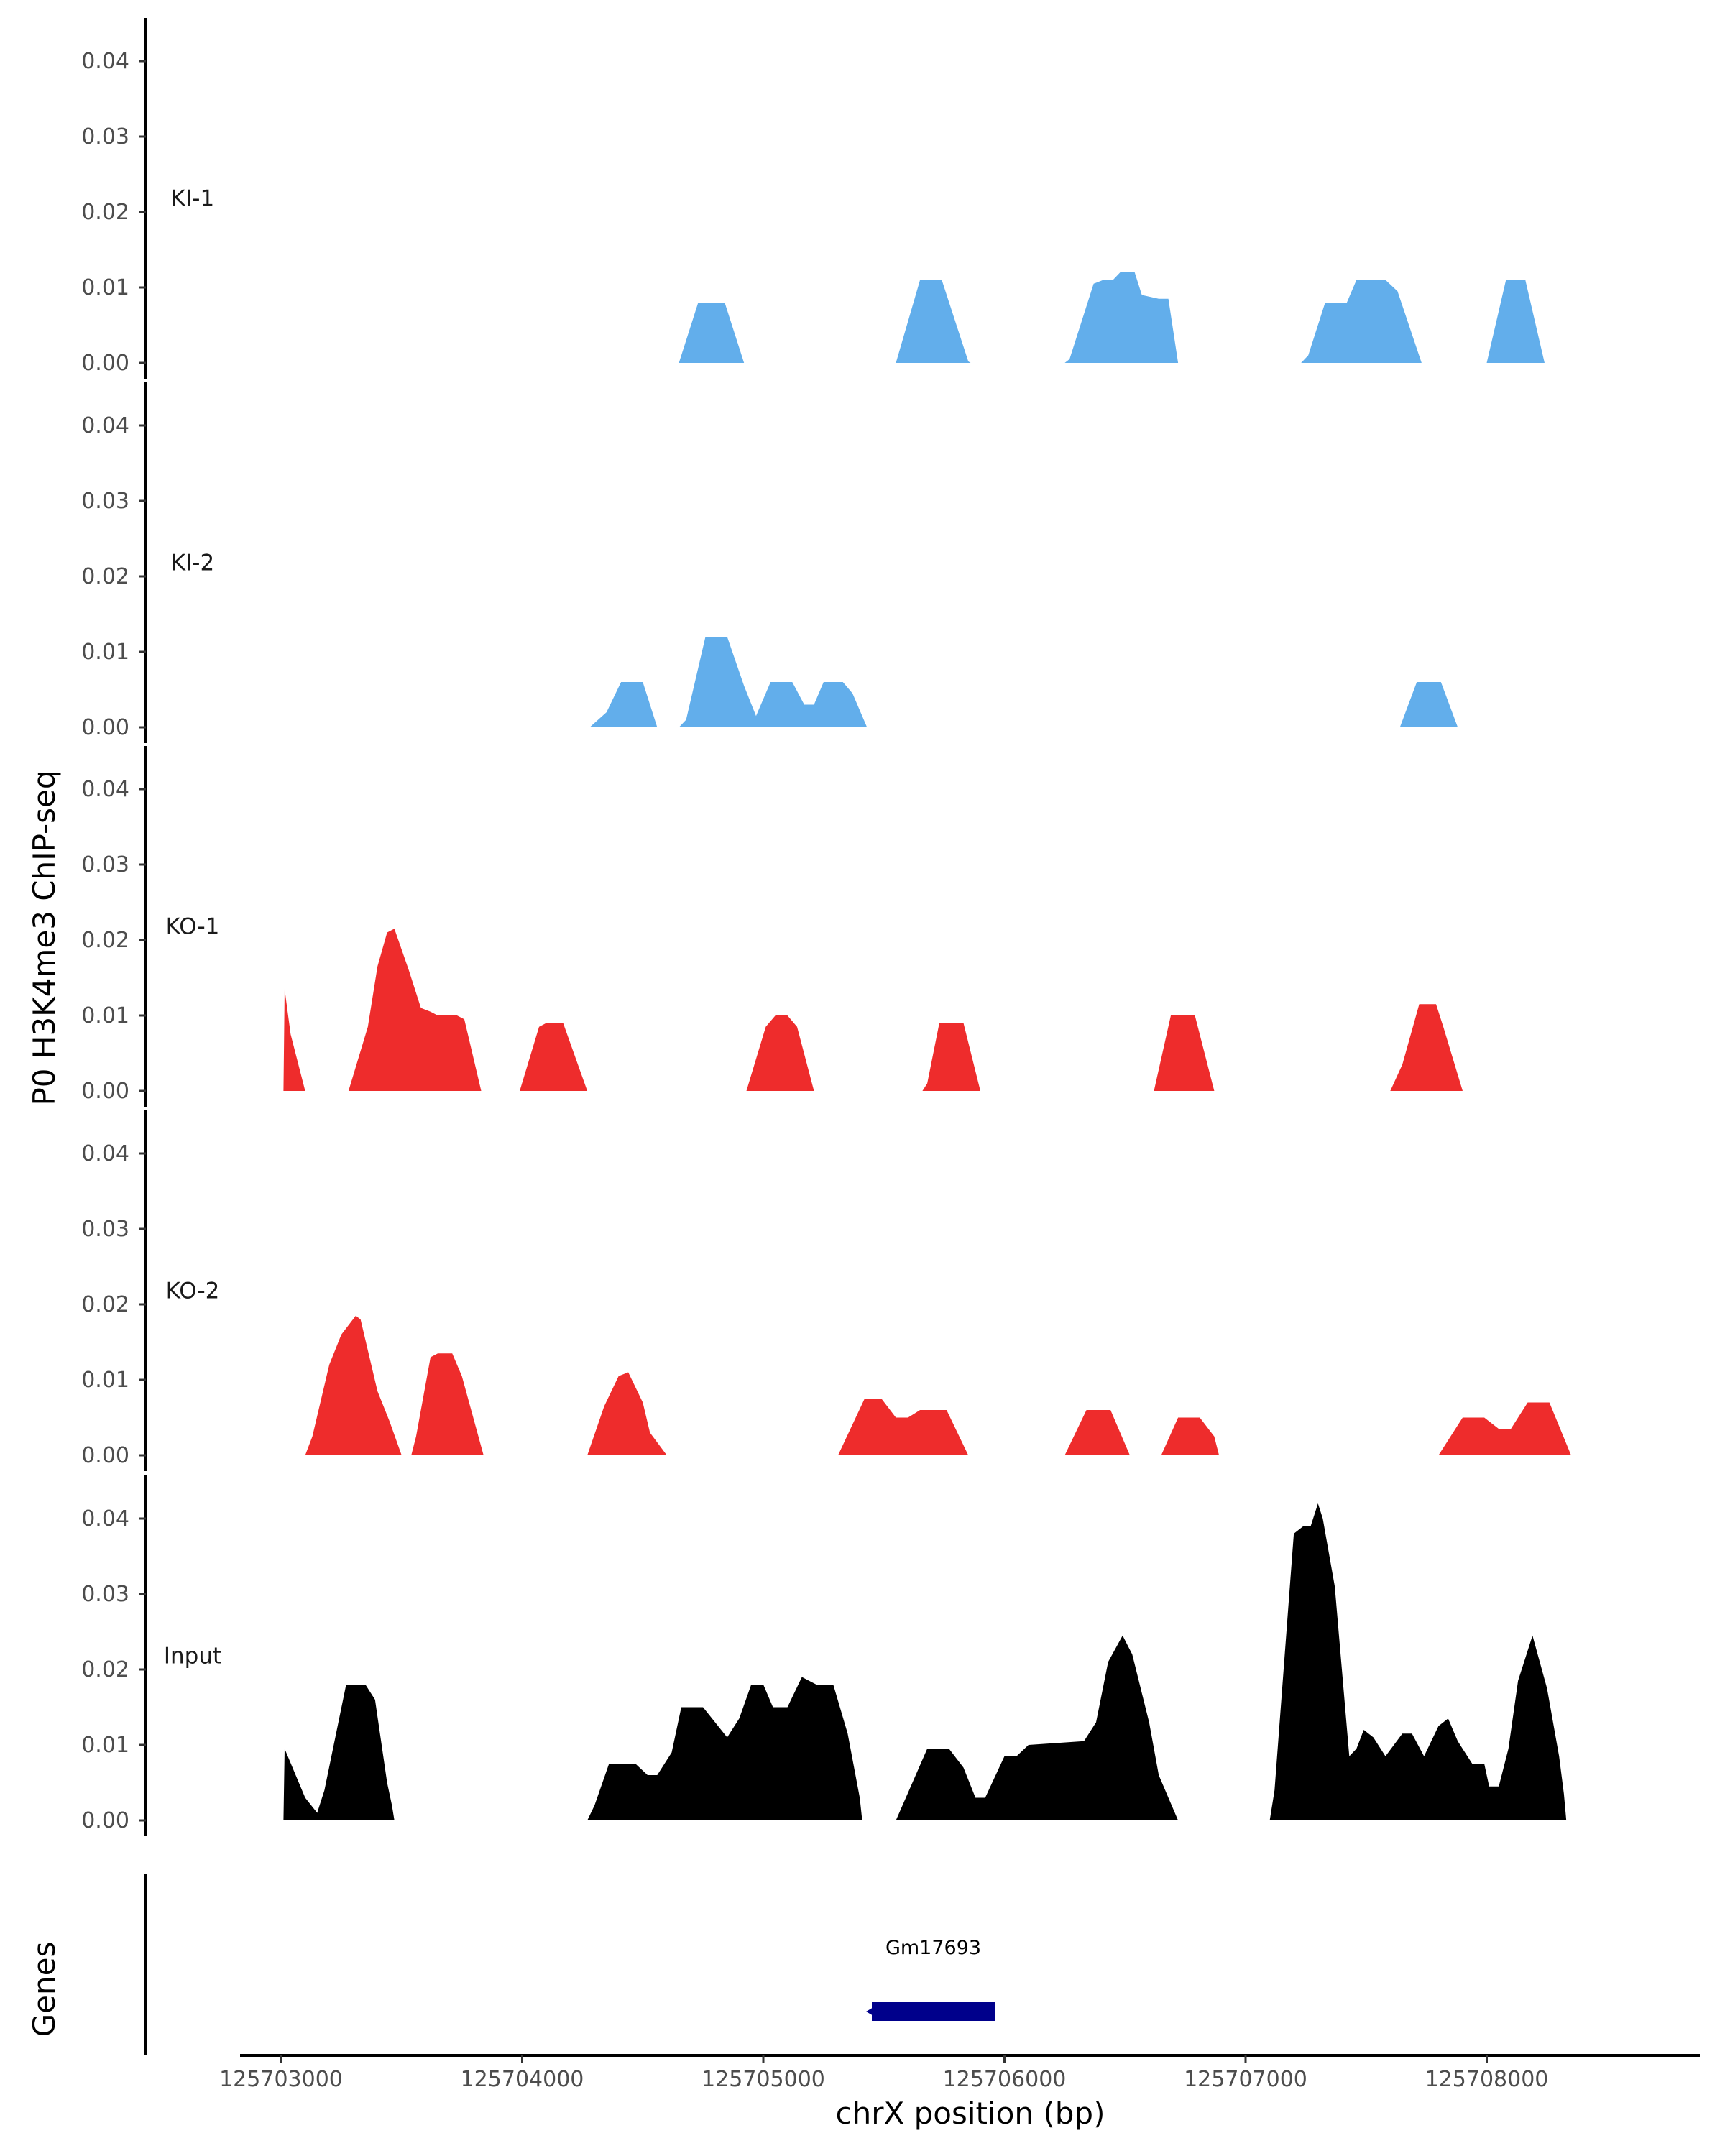 The height and width of the screenshot is (2156, 1725). Describe the element at coordinates (813, 199) in the screenshot. I see `track-ki-1: 0.00 0.01 0.02 0.03 0.04 KI-1` at that location.